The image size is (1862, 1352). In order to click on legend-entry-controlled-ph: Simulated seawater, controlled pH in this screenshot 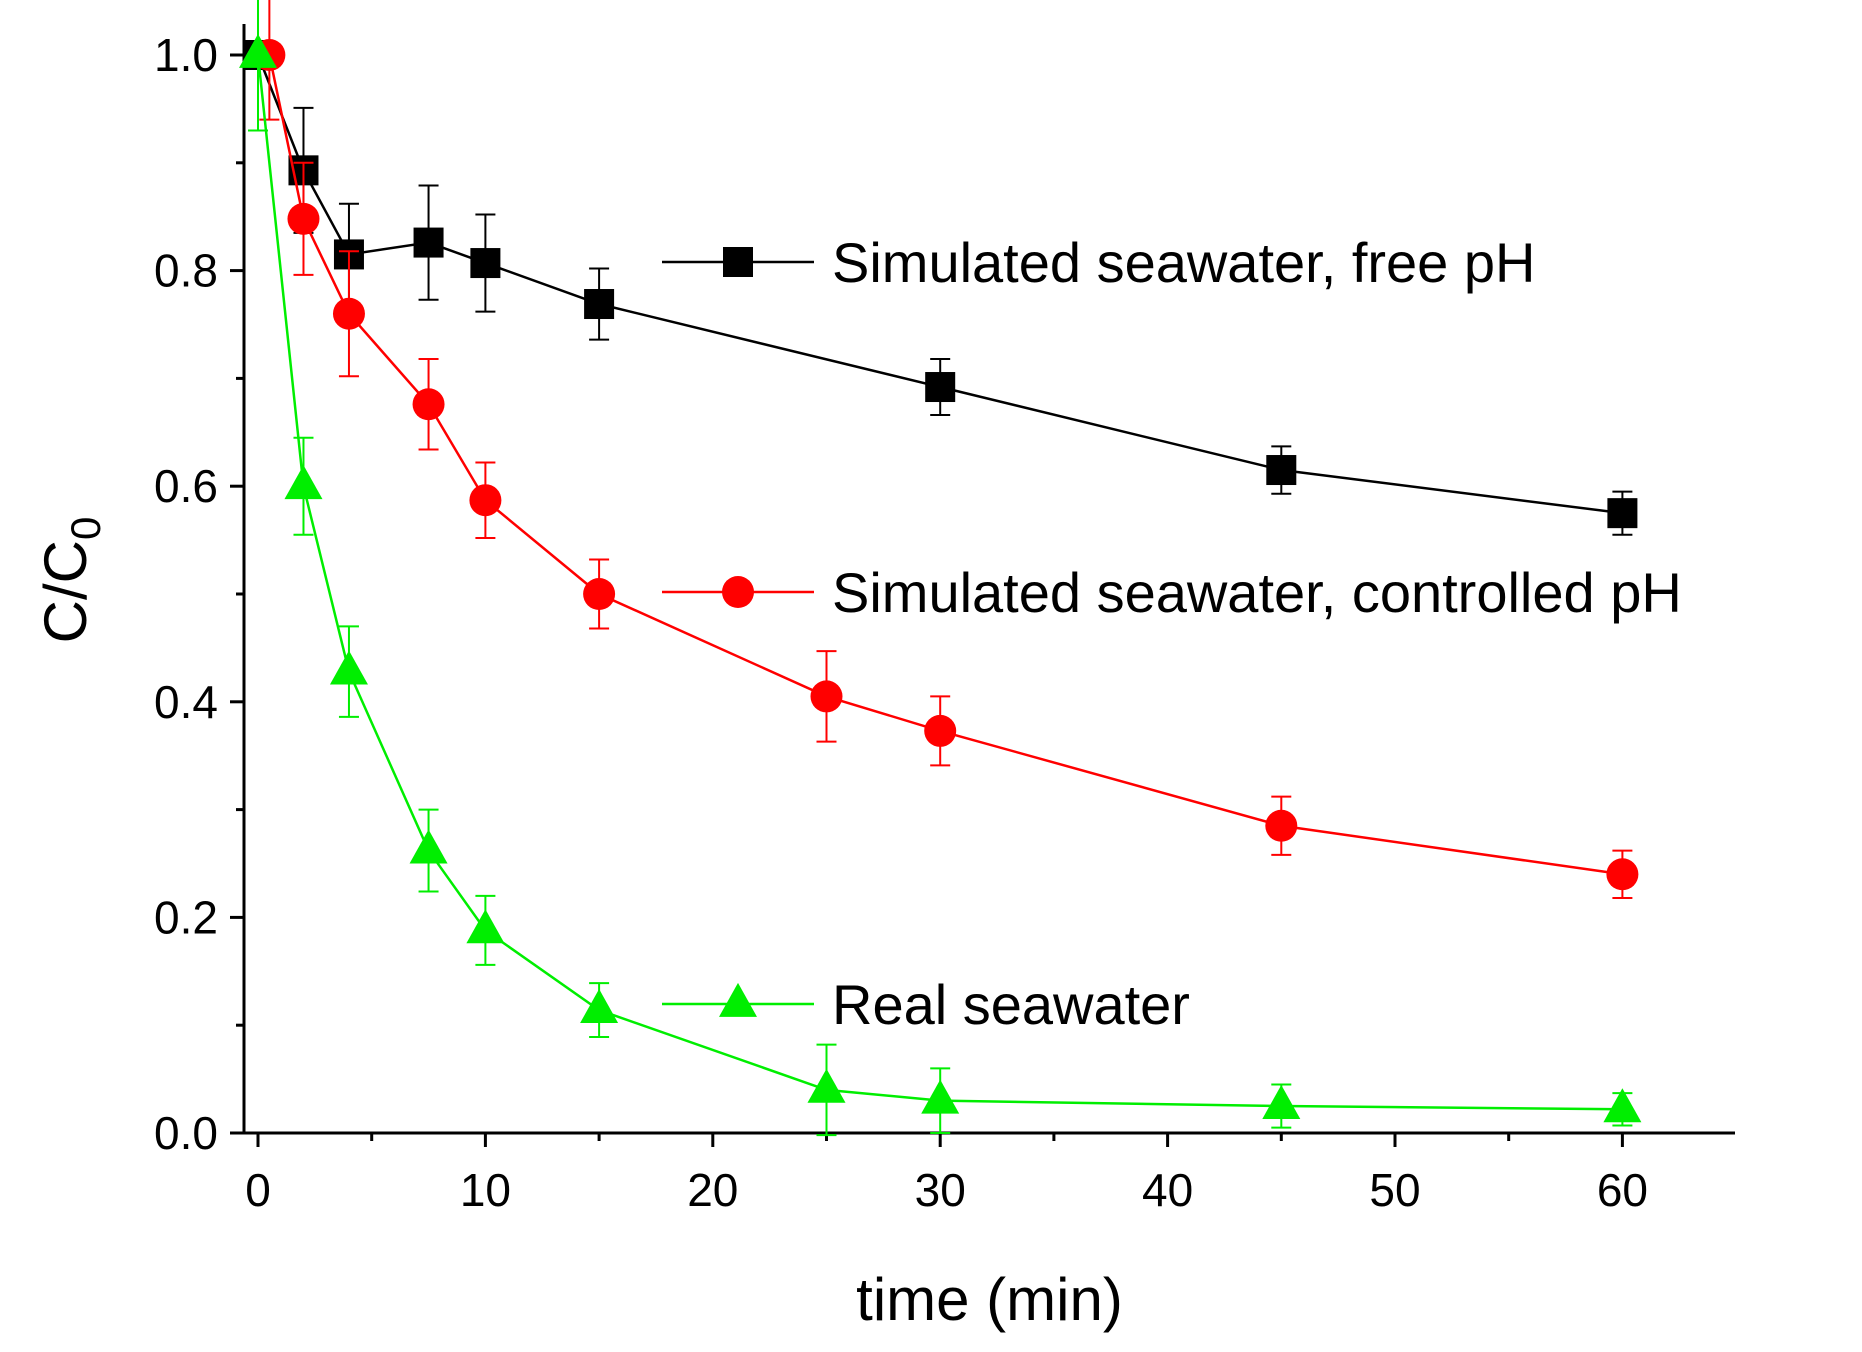, I will do `click(1172, 592)`.